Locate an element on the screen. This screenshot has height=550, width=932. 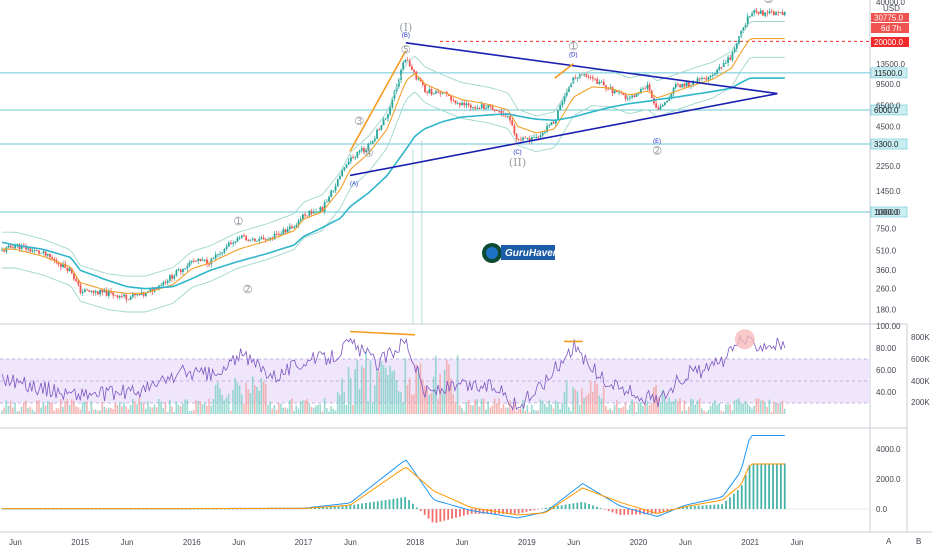
elliott-wave-number: 4 is located at coordinates (369, 153).